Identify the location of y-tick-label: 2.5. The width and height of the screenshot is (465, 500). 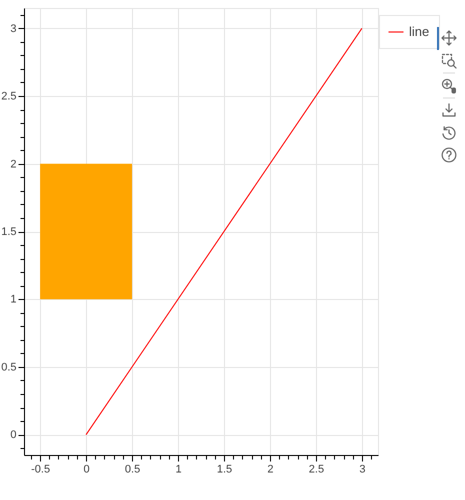
(8, 96).